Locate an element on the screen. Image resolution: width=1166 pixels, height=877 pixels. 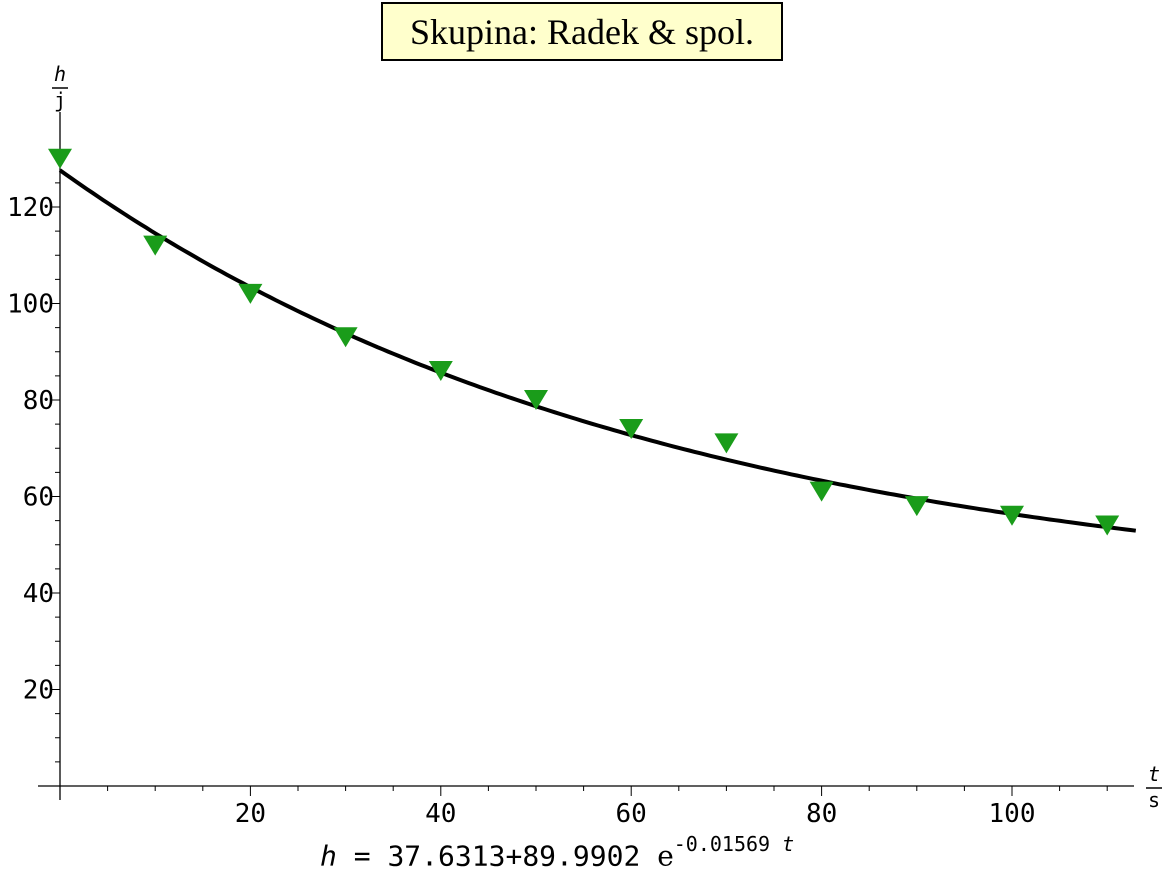
equation-equals: = is located at coordinates (362, 856).